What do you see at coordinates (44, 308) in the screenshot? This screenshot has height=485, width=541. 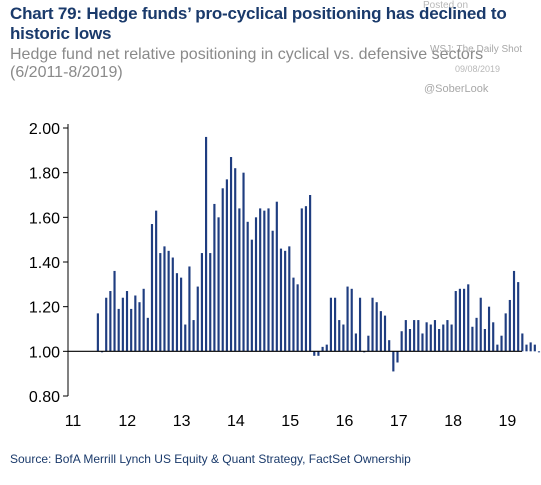 I see `y-tick-label: 1.20` at bounding box center [44, 308].